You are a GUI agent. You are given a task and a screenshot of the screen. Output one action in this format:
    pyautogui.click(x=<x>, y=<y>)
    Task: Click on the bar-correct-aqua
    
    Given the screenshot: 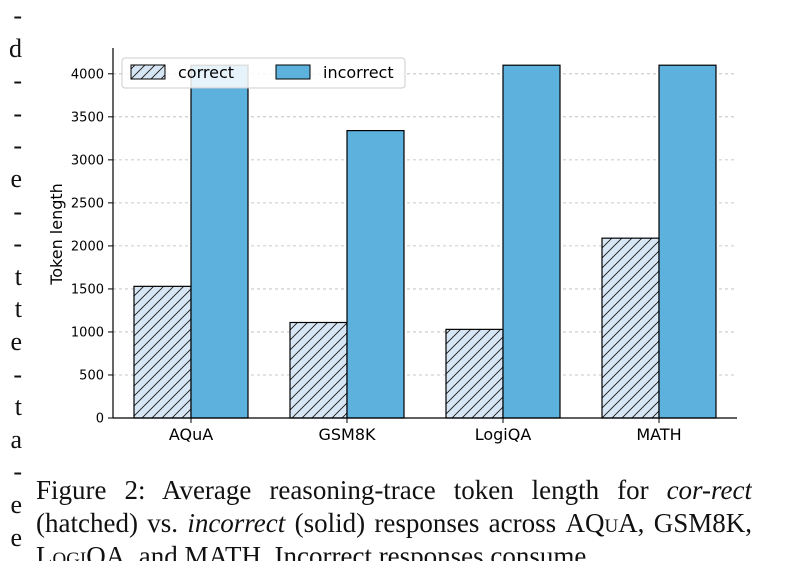 What is the action you would take?
    pyautogui.click(x=162, y=352)
    